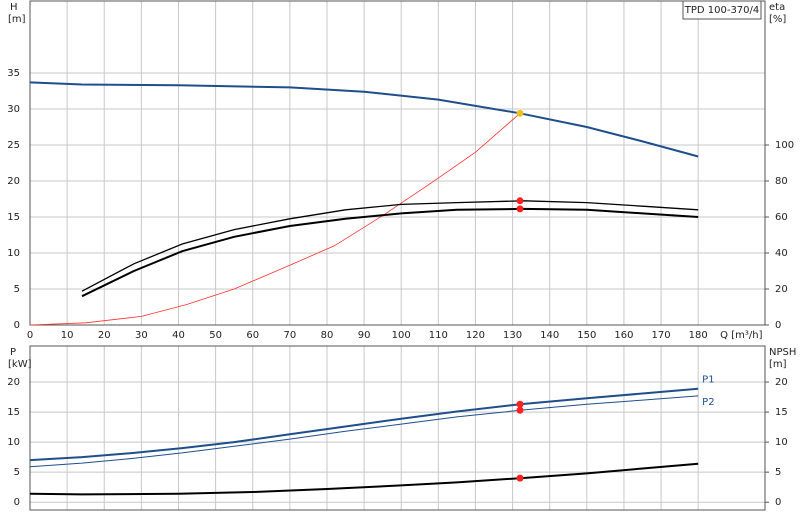 The height and width of the screenshot is (520, 800). Describe the element at coordinates (289, 335) in the screenshot. I see `x-tick-label: 70` at that location.